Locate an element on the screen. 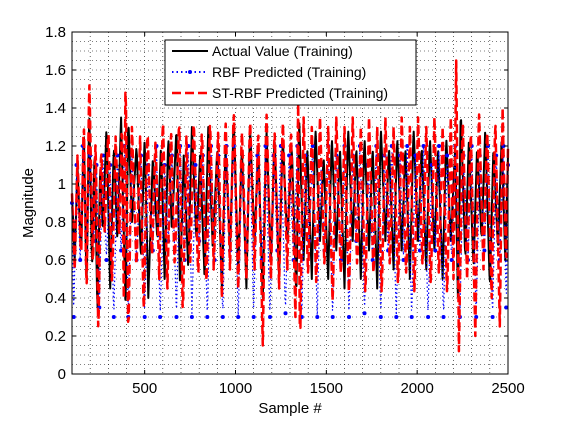 This screenshot has height=425, width=561. y-tick-label: 1.4 is located at coordinates (55, 108).